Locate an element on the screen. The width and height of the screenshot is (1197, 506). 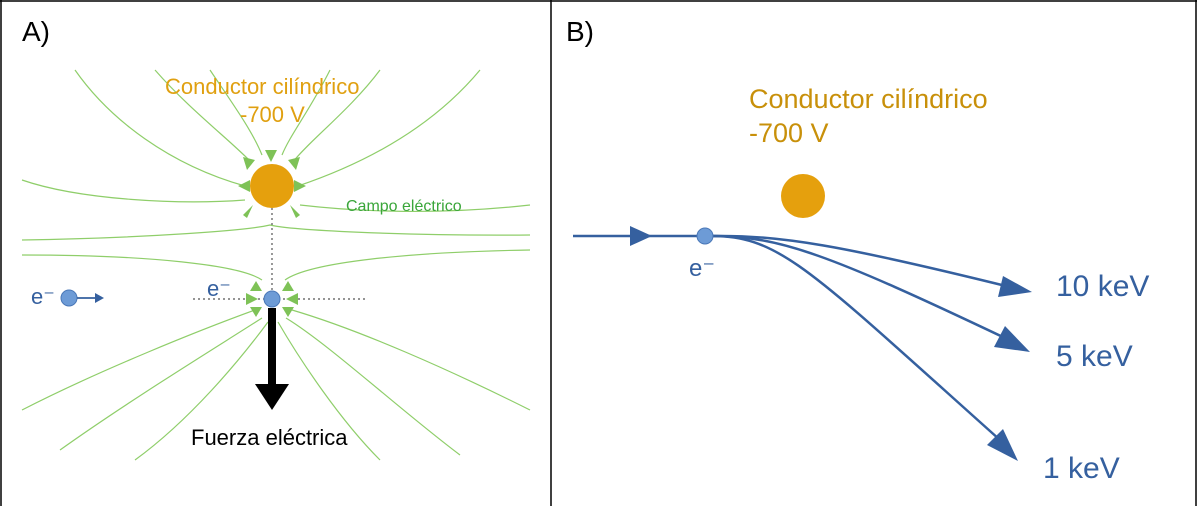
guide-lines is located at coordinates (280, 254).